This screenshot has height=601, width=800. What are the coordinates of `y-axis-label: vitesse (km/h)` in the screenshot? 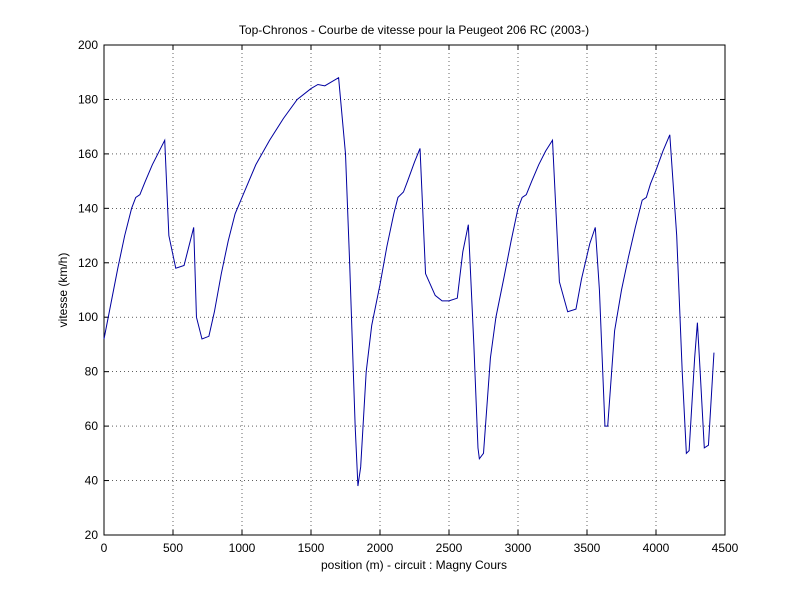 It's located at (63, 290).